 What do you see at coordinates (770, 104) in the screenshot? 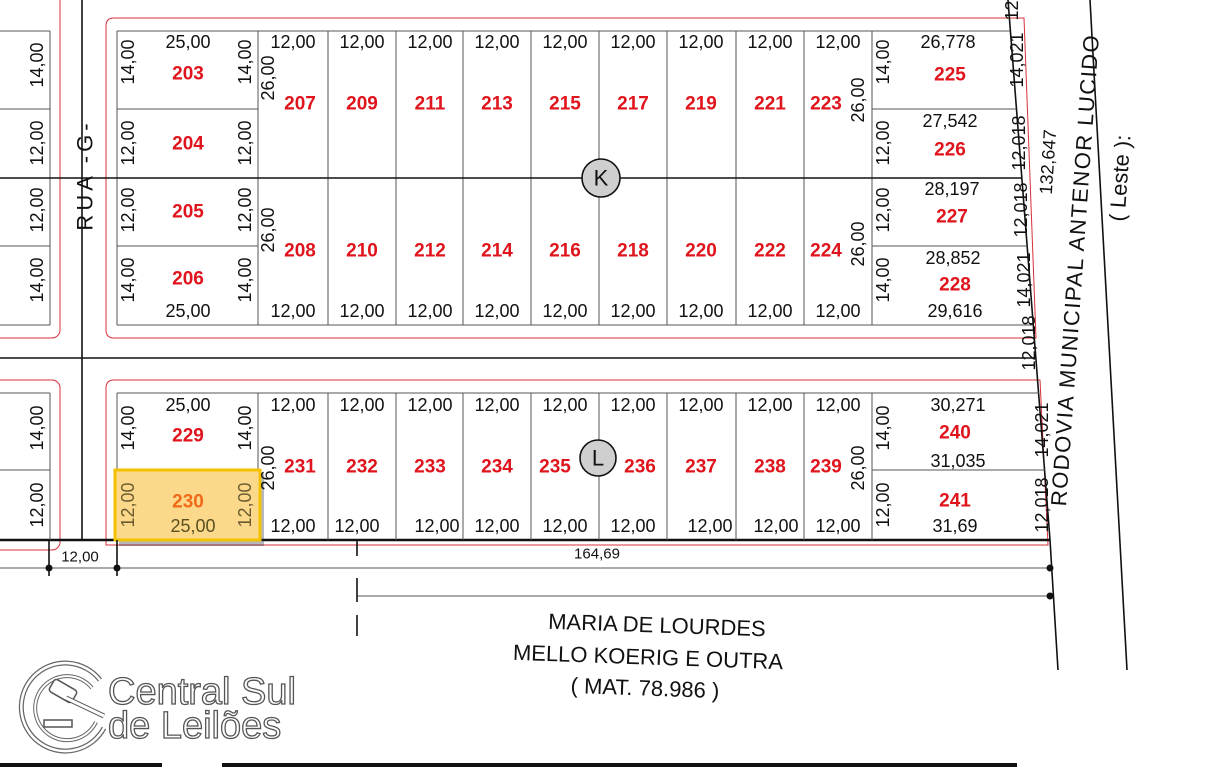
I see `lot-number: 221` at bounding box center [770, 104].